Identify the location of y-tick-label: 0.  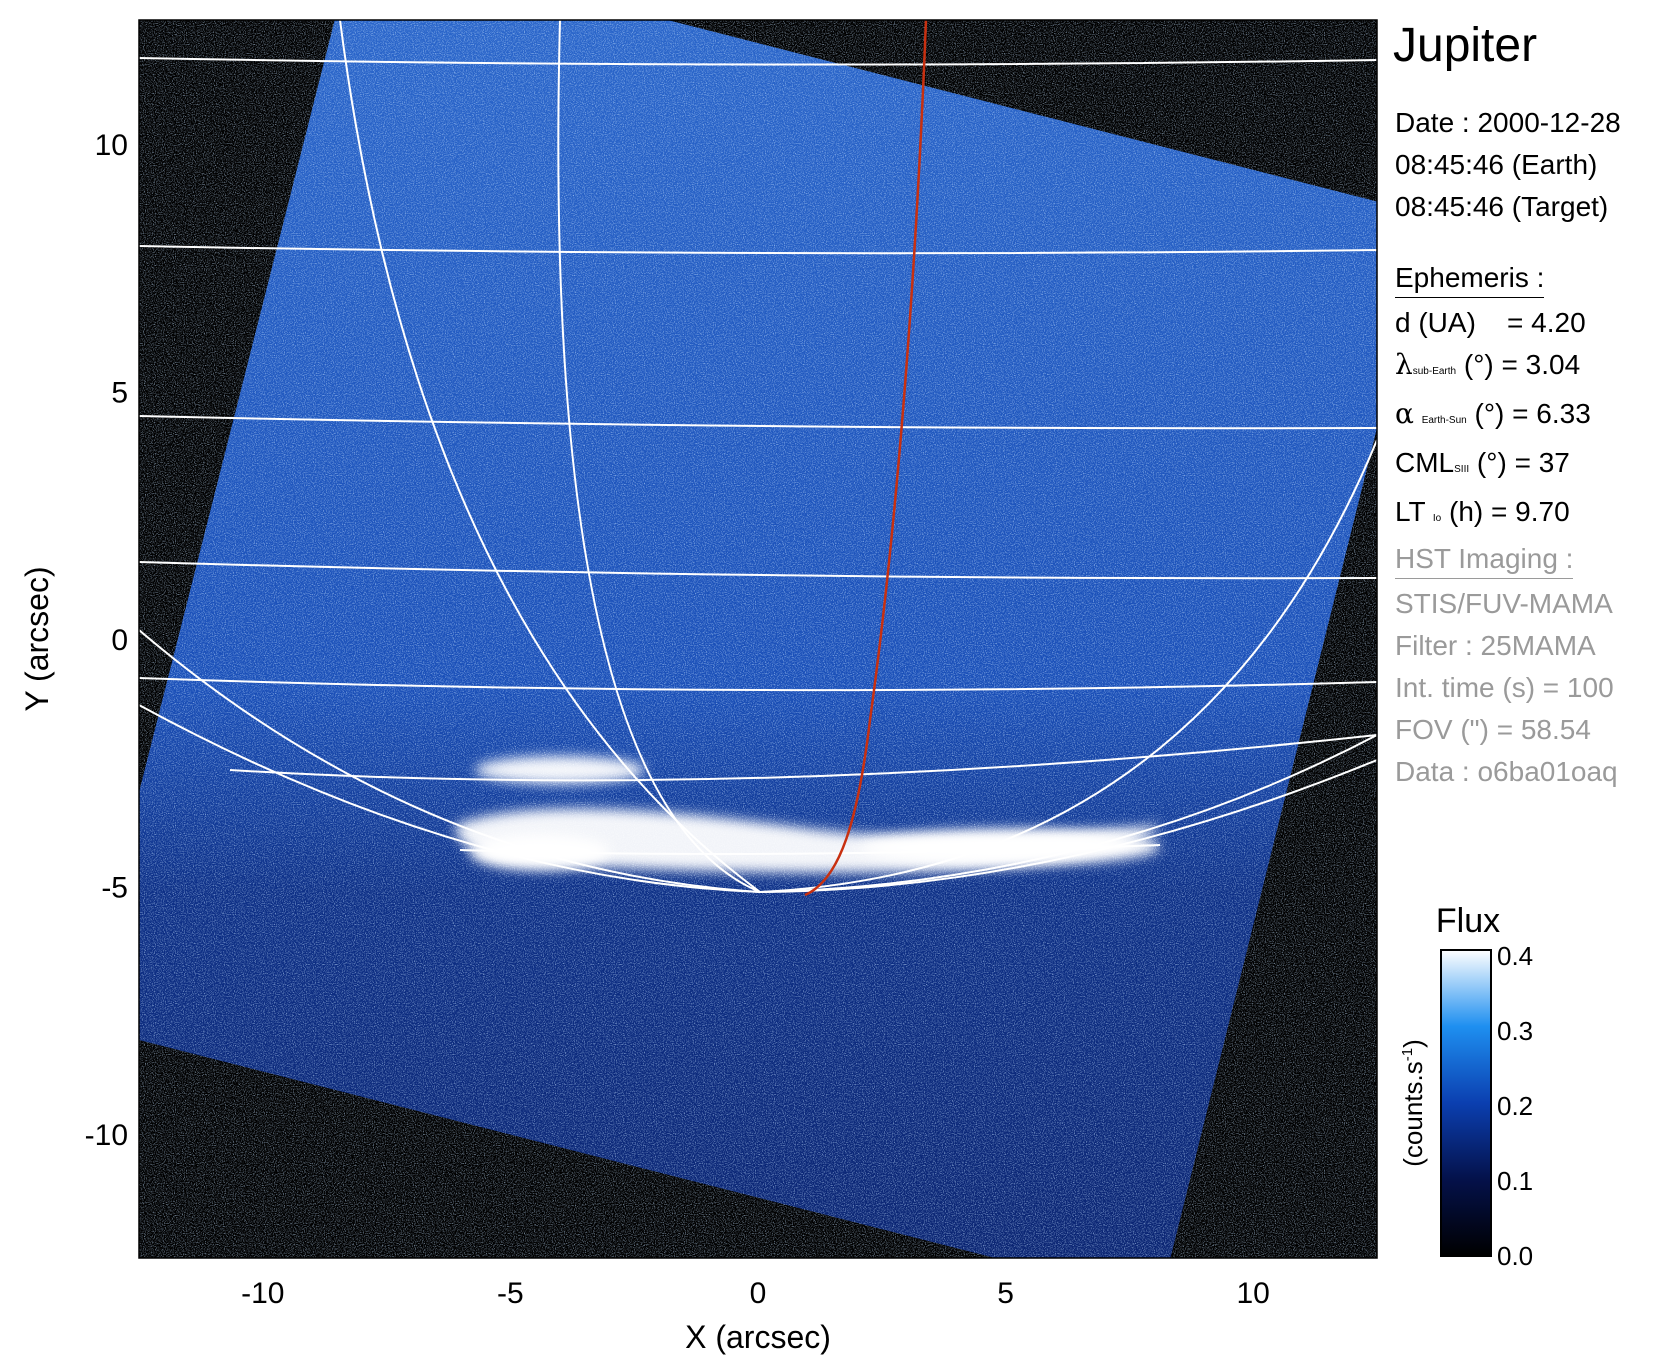
(119, 640).